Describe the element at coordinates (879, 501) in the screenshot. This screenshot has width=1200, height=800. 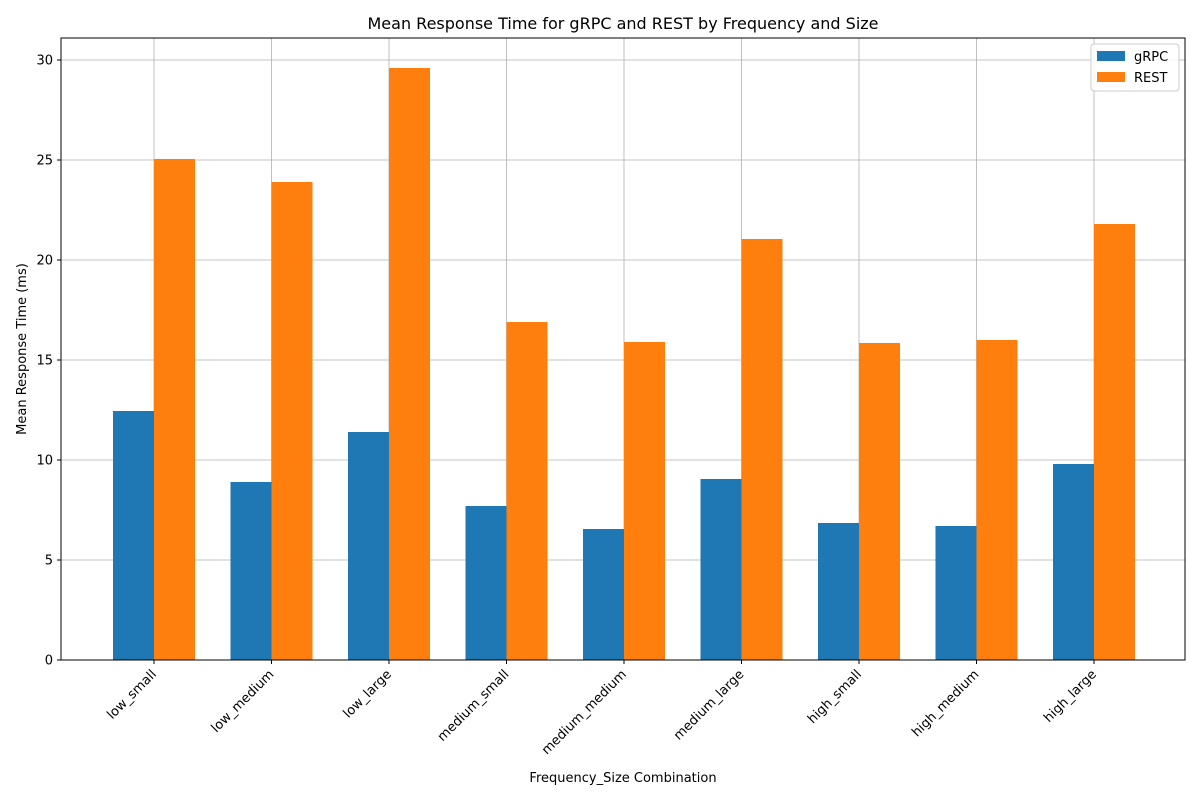
I see `bar-rest-high_small` at that location.